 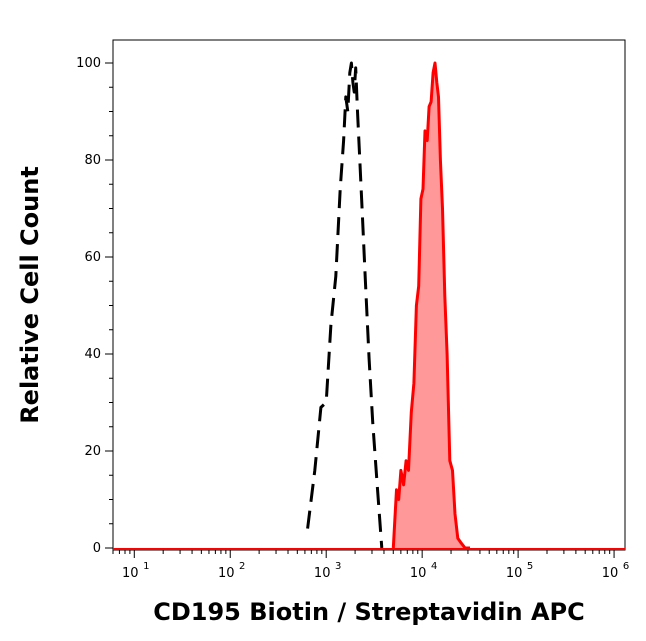 What do you see at coordinates (94, 306) in the screenshot?
I see `y-axis: 0 20 40 60 80 100` at bounding box center [94, 306].